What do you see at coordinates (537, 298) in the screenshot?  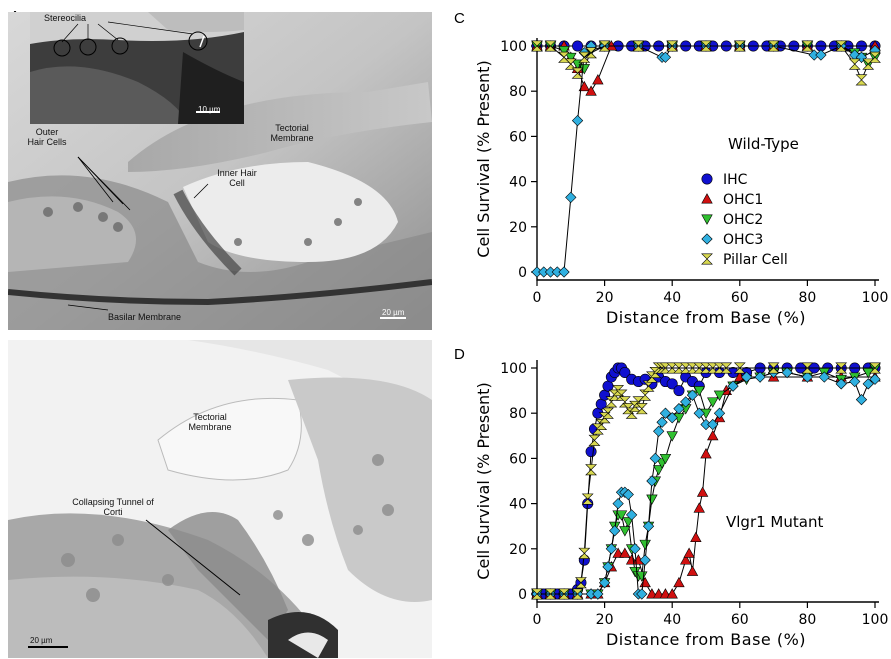 I see `chart-c-xtick-label: 0` at bounding box center [537, 298].